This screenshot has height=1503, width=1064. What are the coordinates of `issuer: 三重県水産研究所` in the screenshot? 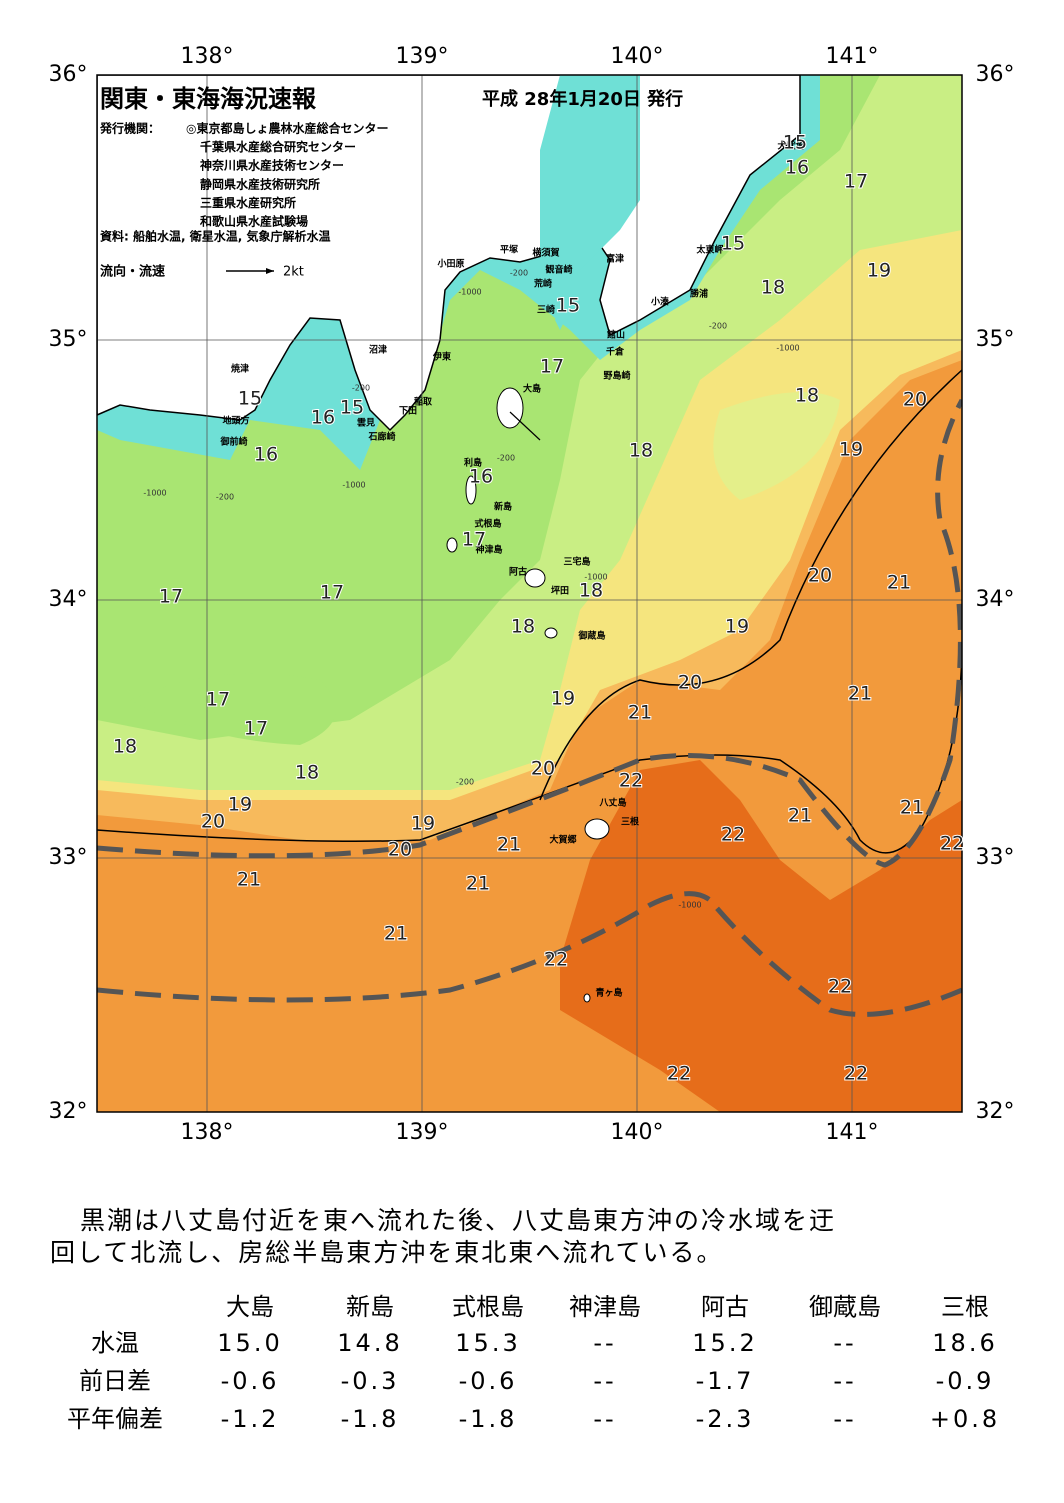 It's located at (248, 202).